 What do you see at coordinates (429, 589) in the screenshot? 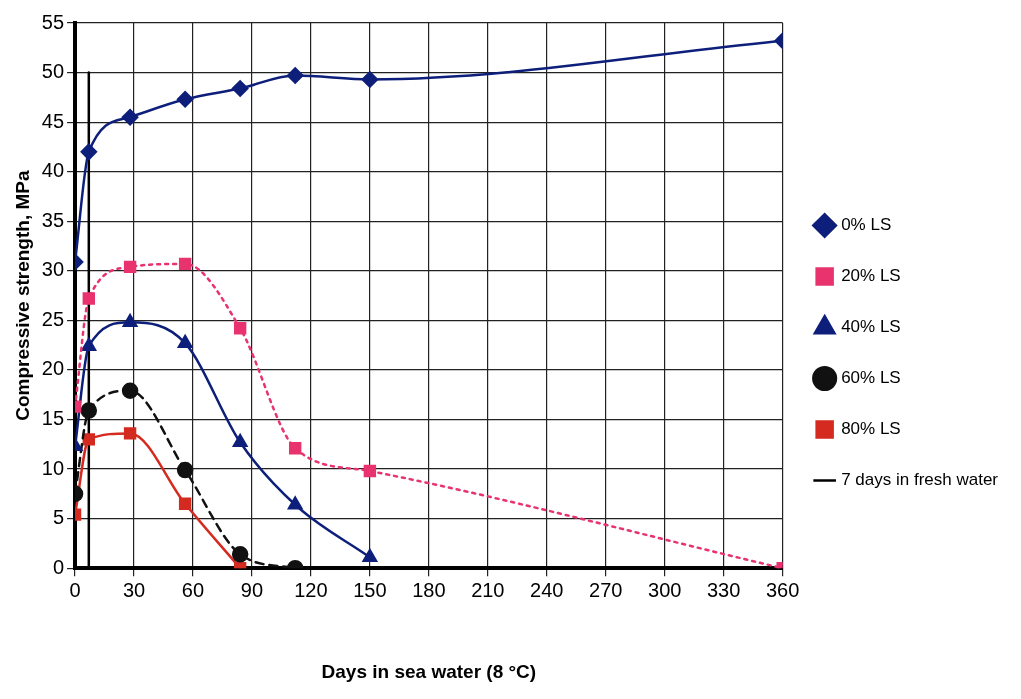
I see `x-tick-label: 180` at bounding box center [429, 589].